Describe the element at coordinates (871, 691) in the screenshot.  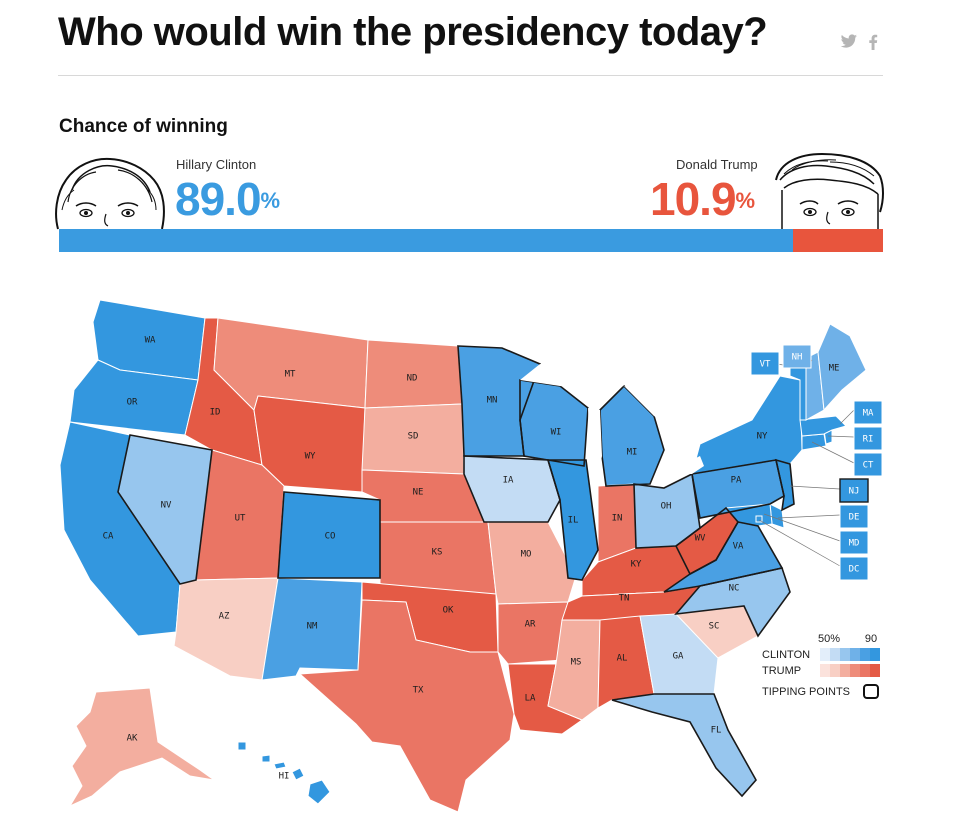
I see `tipping-point-swatch` at that location.